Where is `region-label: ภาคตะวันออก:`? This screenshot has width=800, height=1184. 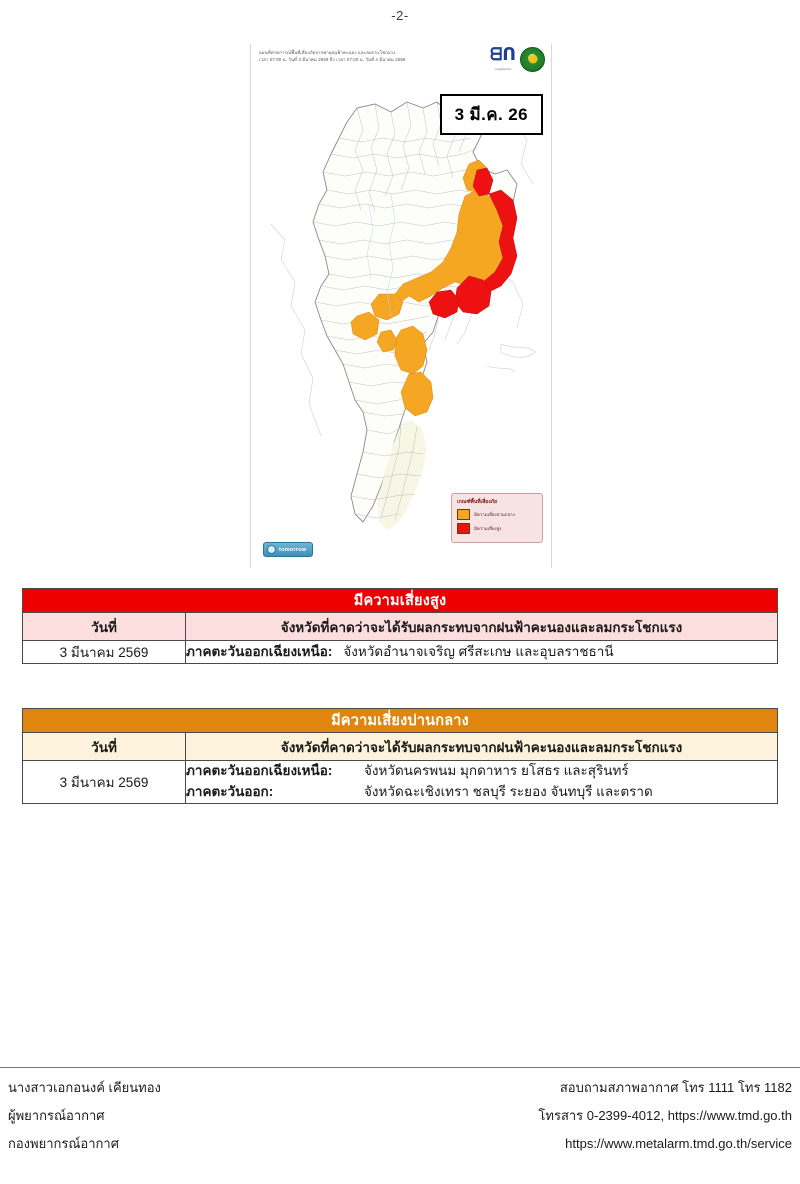
region-label: ภาคตะวันออก: is located at coordinates (230, 791).